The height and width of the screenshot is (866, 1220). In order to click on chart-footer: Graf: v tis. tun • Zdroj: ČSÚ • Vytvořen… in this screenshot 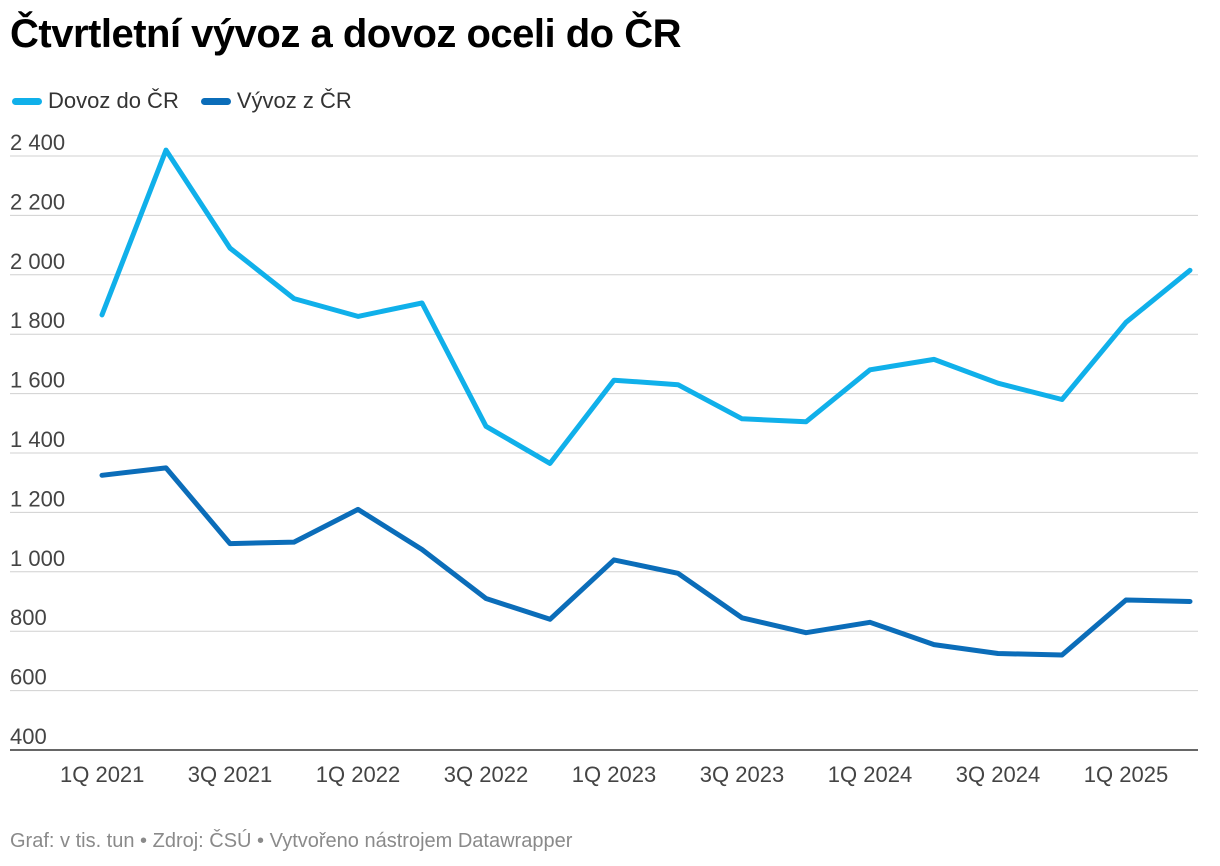, I will do `click(291, 841)`.